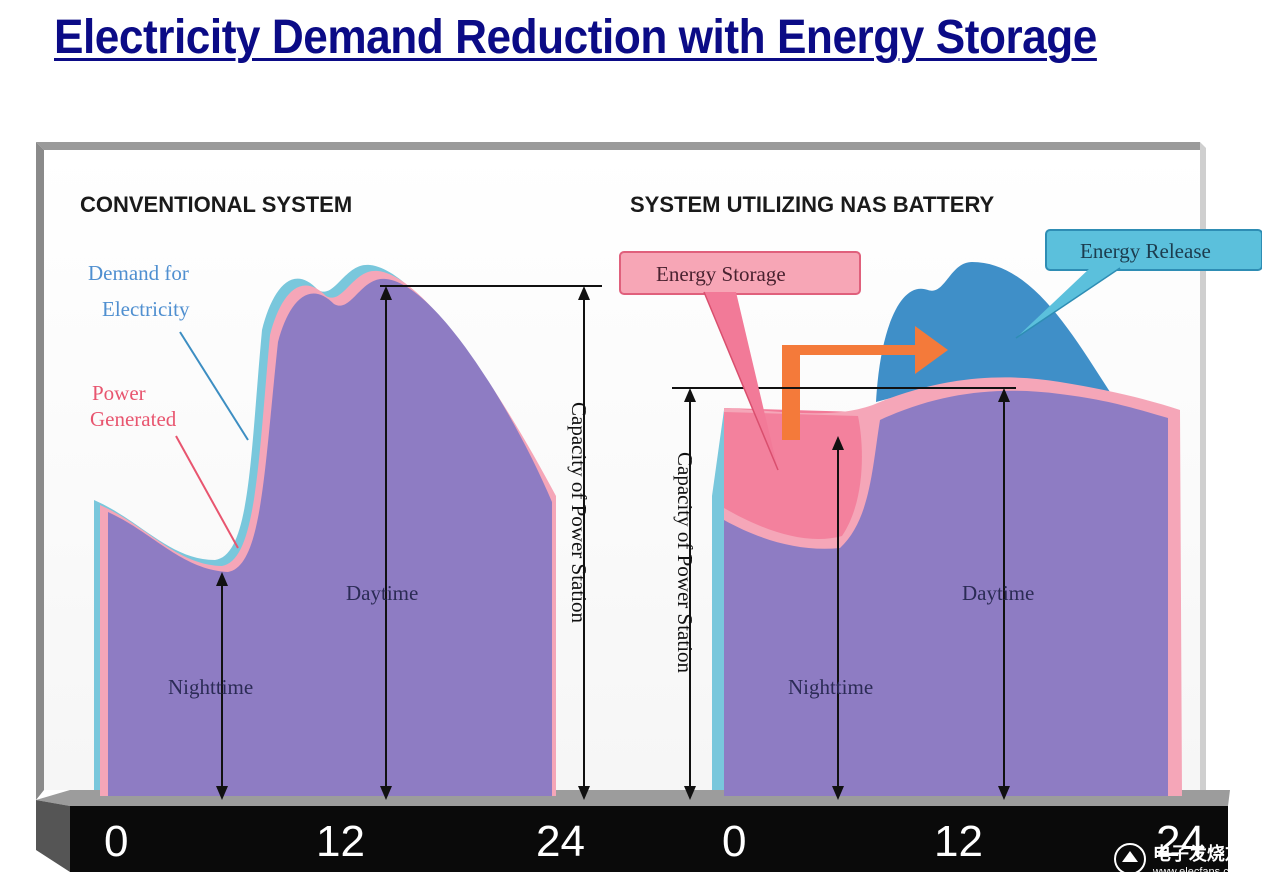  What do you see at coordinates (216, 204) in the screenshot?
I see `conventional-system-heading: CONVENTIONAL SYSTEM` at bounding box center [216, 204].